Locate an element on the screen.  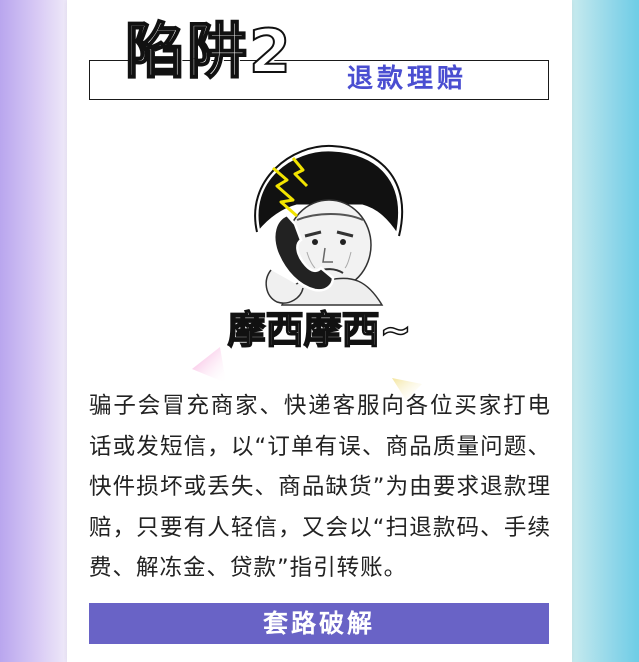
trap-title: 陷阱2 is located at coordinates (208, 52).